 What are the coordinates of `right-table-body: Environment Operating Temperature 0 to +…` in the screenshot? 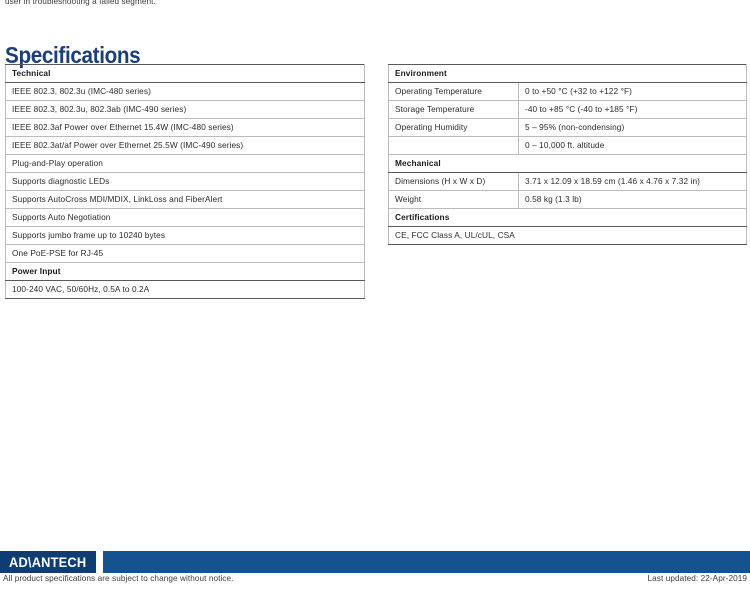 It's located at (567, 154).